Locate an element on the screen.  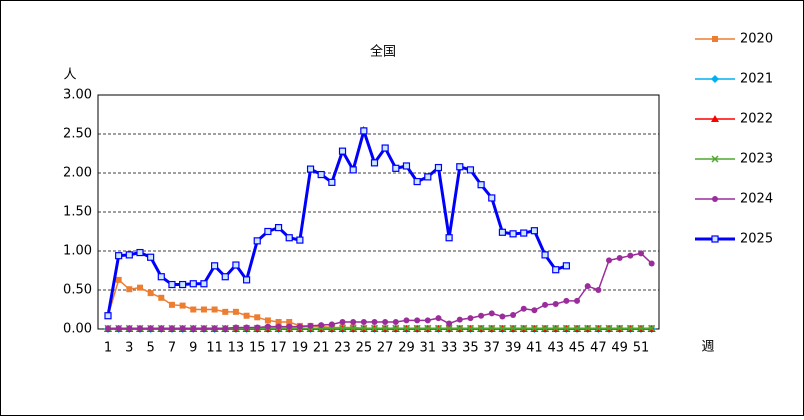
x-tick-label: 5 is located at coordinates (150, 348).